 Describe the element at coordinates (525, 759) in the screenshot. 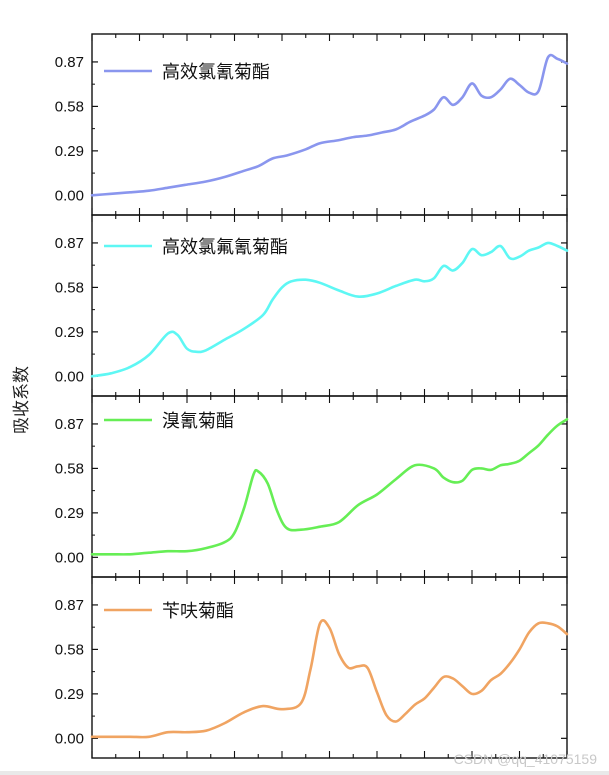

I see `watermark: CSDN @qq_41075159` at that location.